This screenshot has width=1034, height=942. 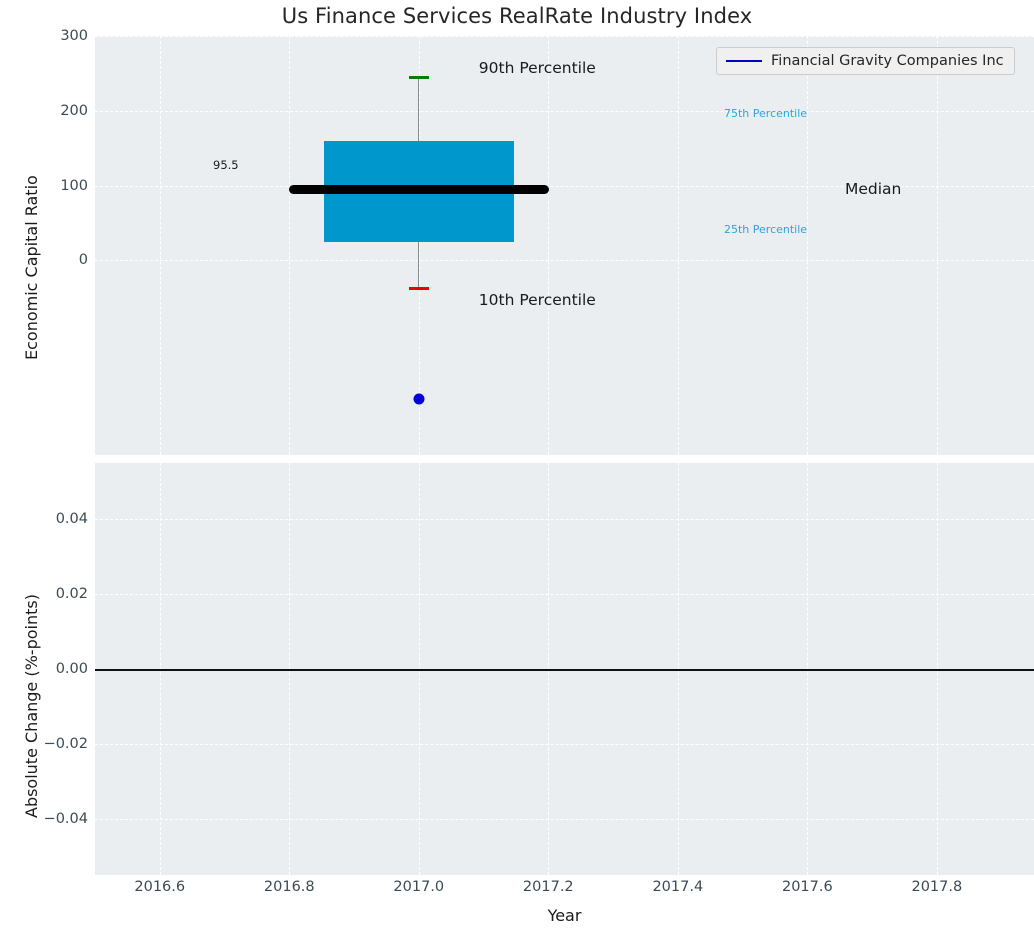 What do you see at coordinates (74, 110) in the screenshot?
I see `y-axis-tick-label: 200` at bounding box center [74, 110].